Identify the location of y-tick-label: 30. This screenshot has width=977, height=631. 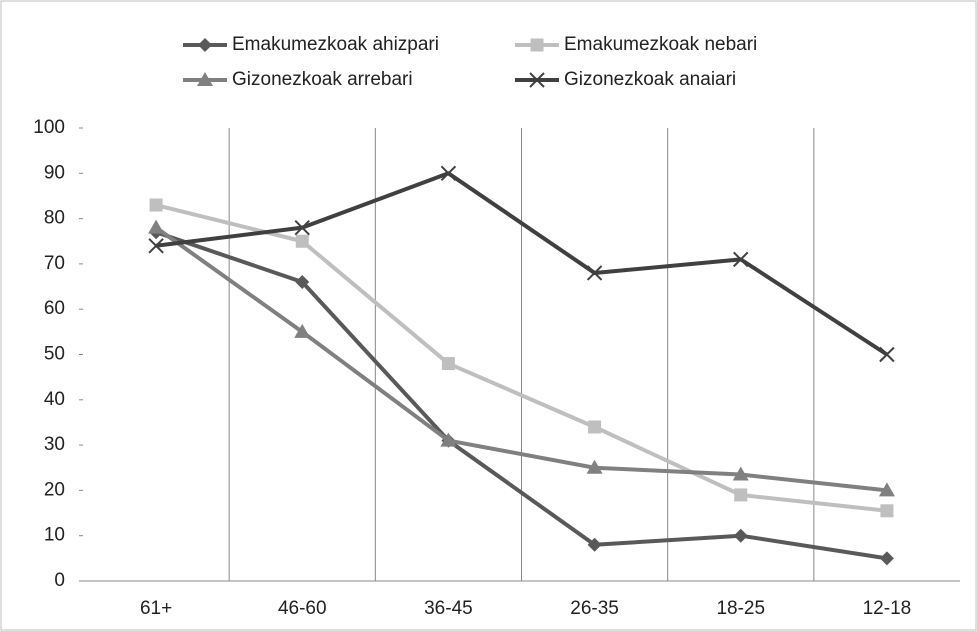
(54, 444).